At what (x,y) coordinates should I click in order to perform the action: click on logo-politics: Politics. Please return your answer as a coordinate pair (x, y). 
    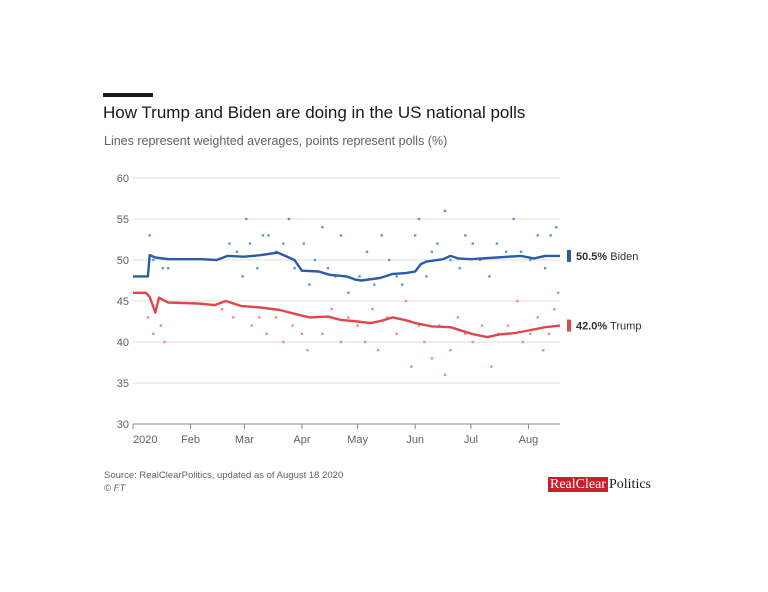
    Looking at the image, I should click on (629, 484).